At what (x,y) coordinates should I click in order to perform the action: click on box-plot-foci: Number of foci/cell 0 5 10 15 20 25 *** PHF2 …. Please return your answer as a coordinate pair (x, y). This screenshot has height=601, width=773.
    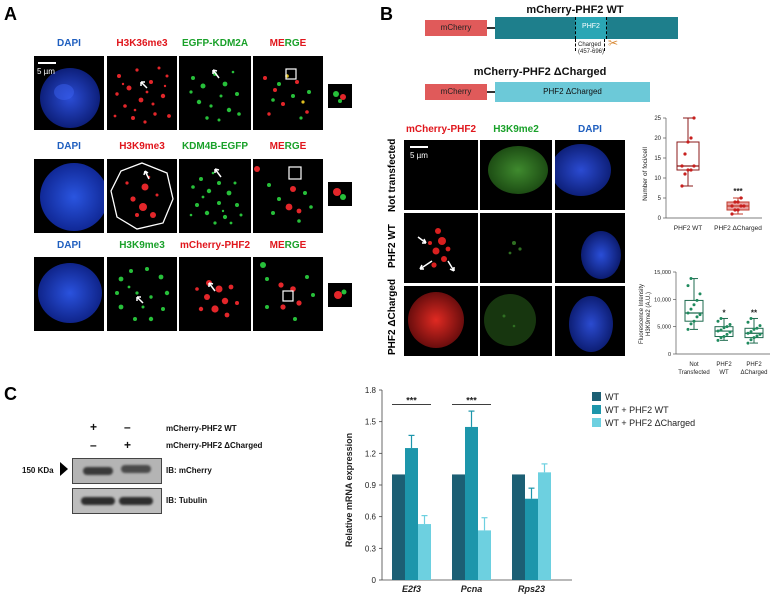
    Looking at the image, I should click on (702, 174).